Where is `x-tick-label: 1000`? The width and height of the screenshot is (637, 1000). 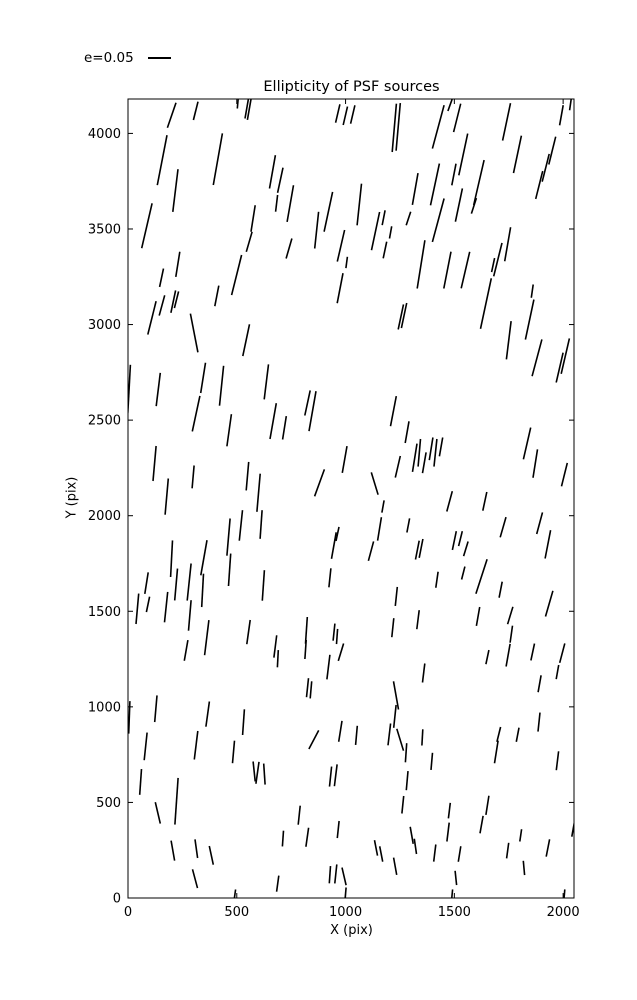
x-tick-label: 1000 is located at coordinates (345, 912).